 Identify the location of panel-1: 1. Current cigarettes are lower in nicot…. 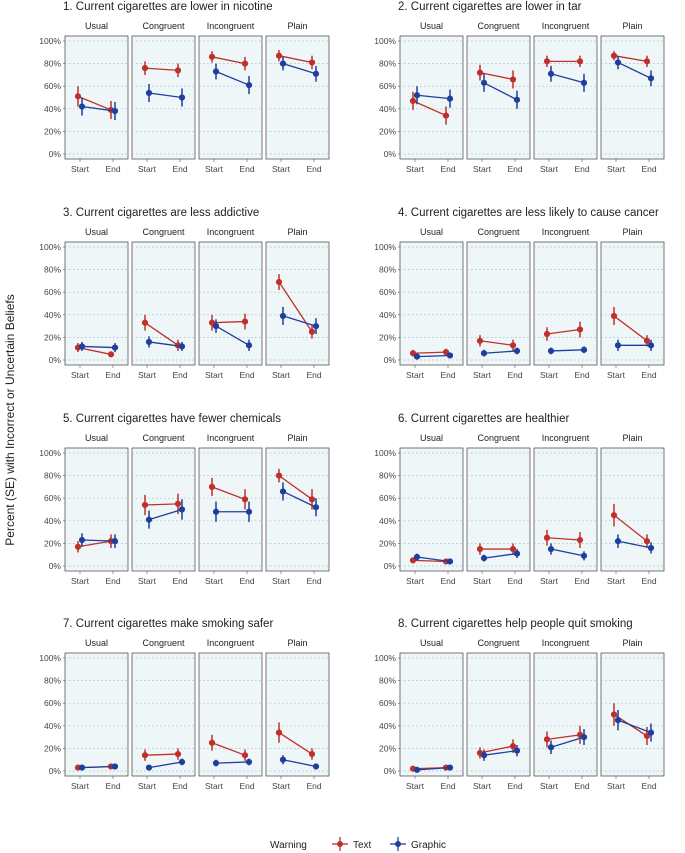
(184, 87).